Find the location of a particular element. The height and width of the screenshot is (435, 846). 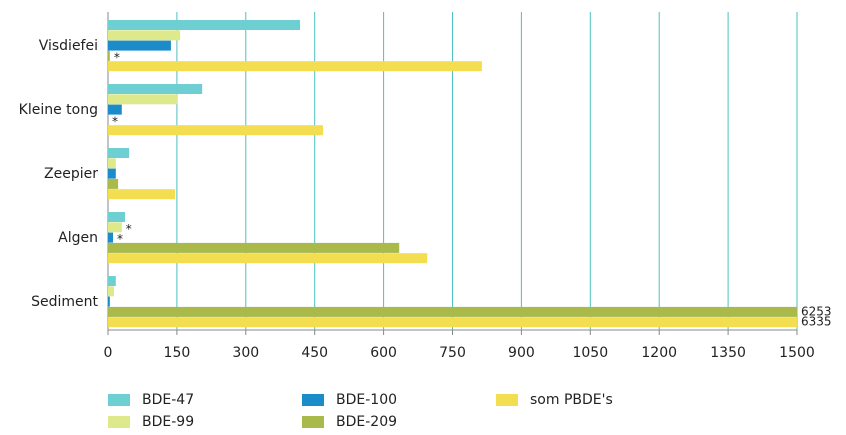

x-tick-label: 1350 is located at coordinates (728, 353).